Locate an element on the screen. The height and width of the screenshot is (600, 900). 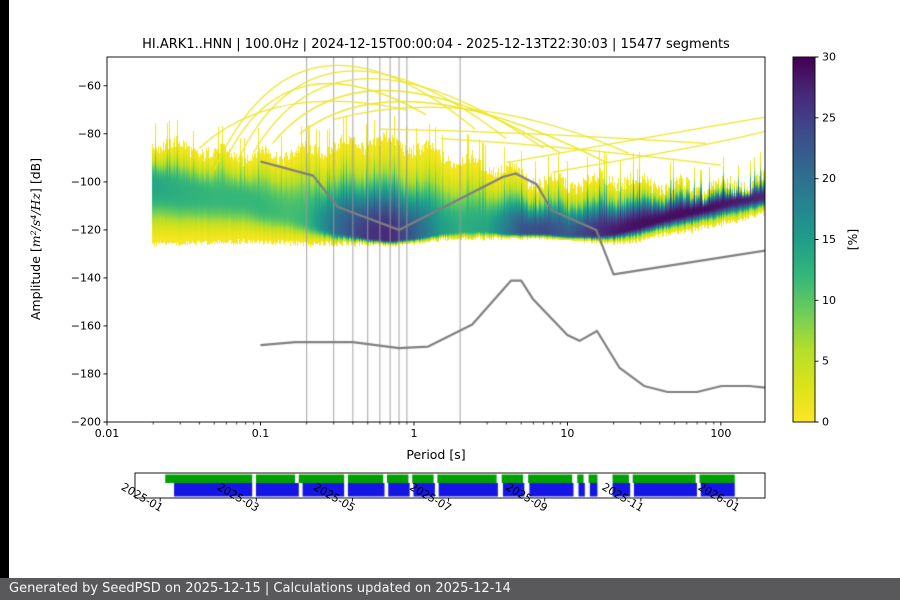
colorbar-tick-label: 0 is located at coordinates (825, 422).